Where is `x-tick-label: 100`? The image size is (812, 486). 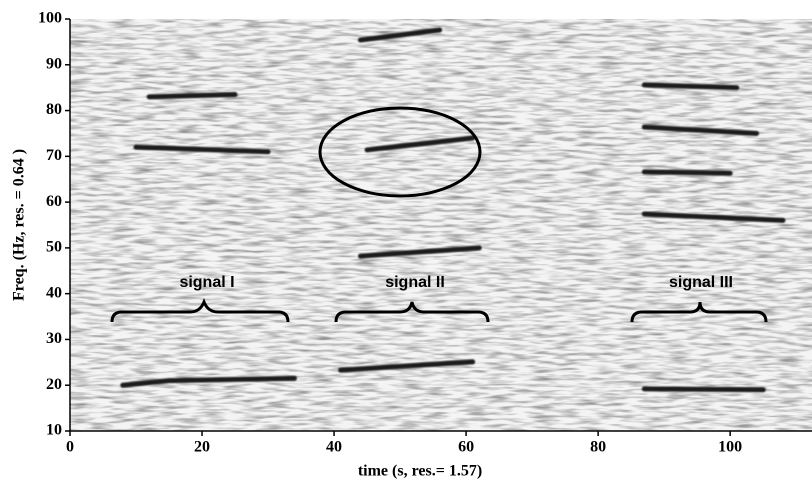
x-tick-label: 100 is located at coordinates (730, 447).